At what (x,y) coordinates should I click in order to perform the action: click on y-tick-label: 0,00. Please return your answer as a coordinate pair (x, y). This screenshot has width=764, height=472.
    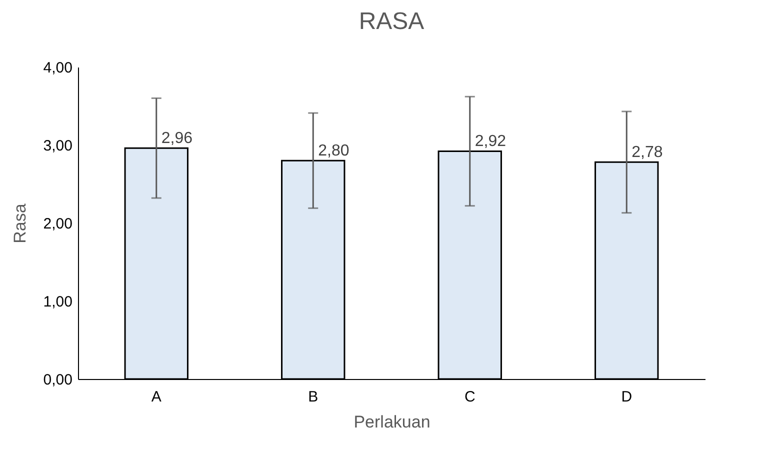
    Looking at the image, I should click on (57, 380).